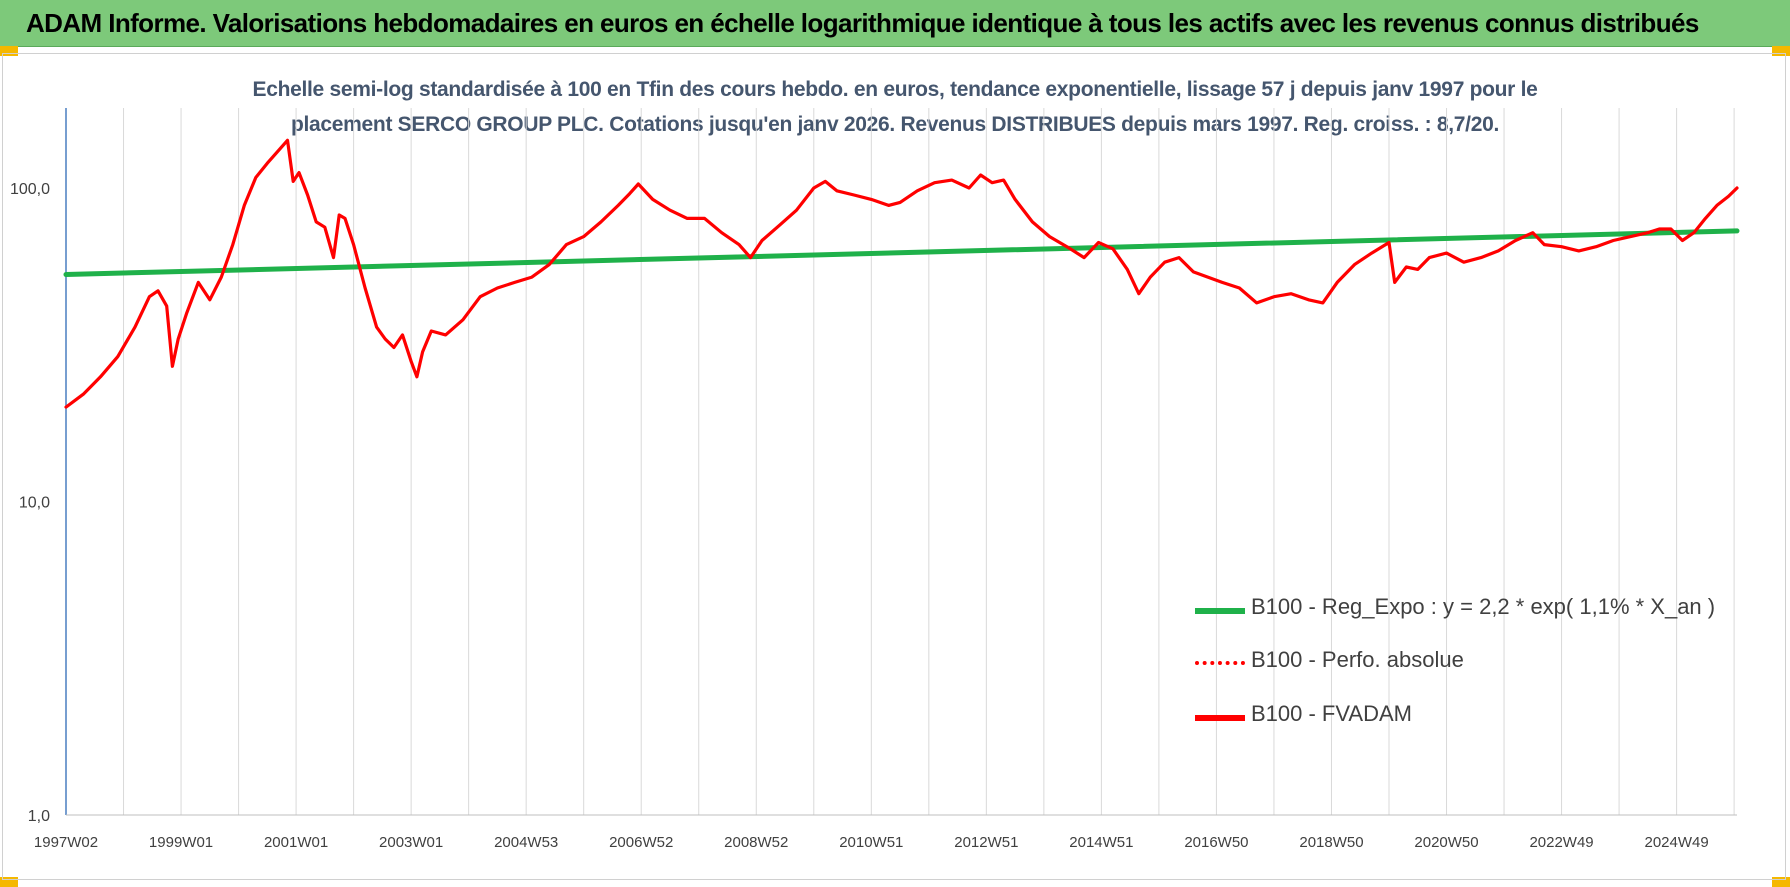  Describe the element at coordinates (1781, 51) in the screenshot. I see `corner-accent-top-right` at that location.